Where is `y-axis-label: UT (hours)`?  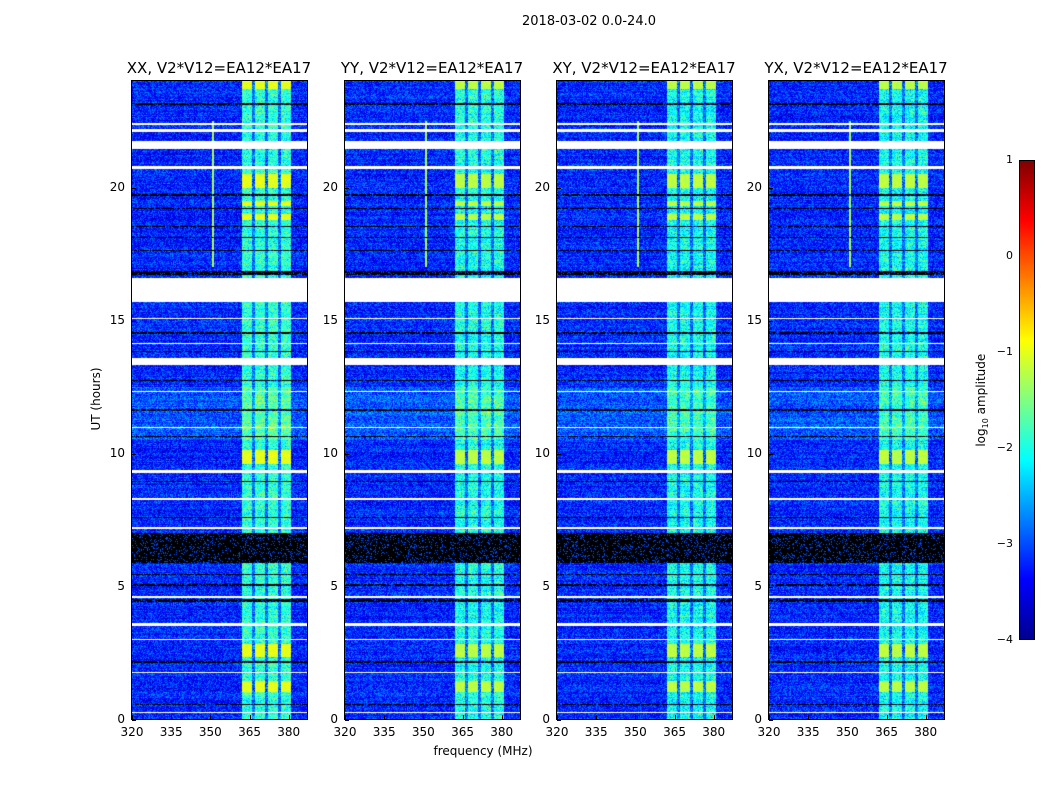
y-axis-label: UT (hours) is located at coordinates (96, 399).